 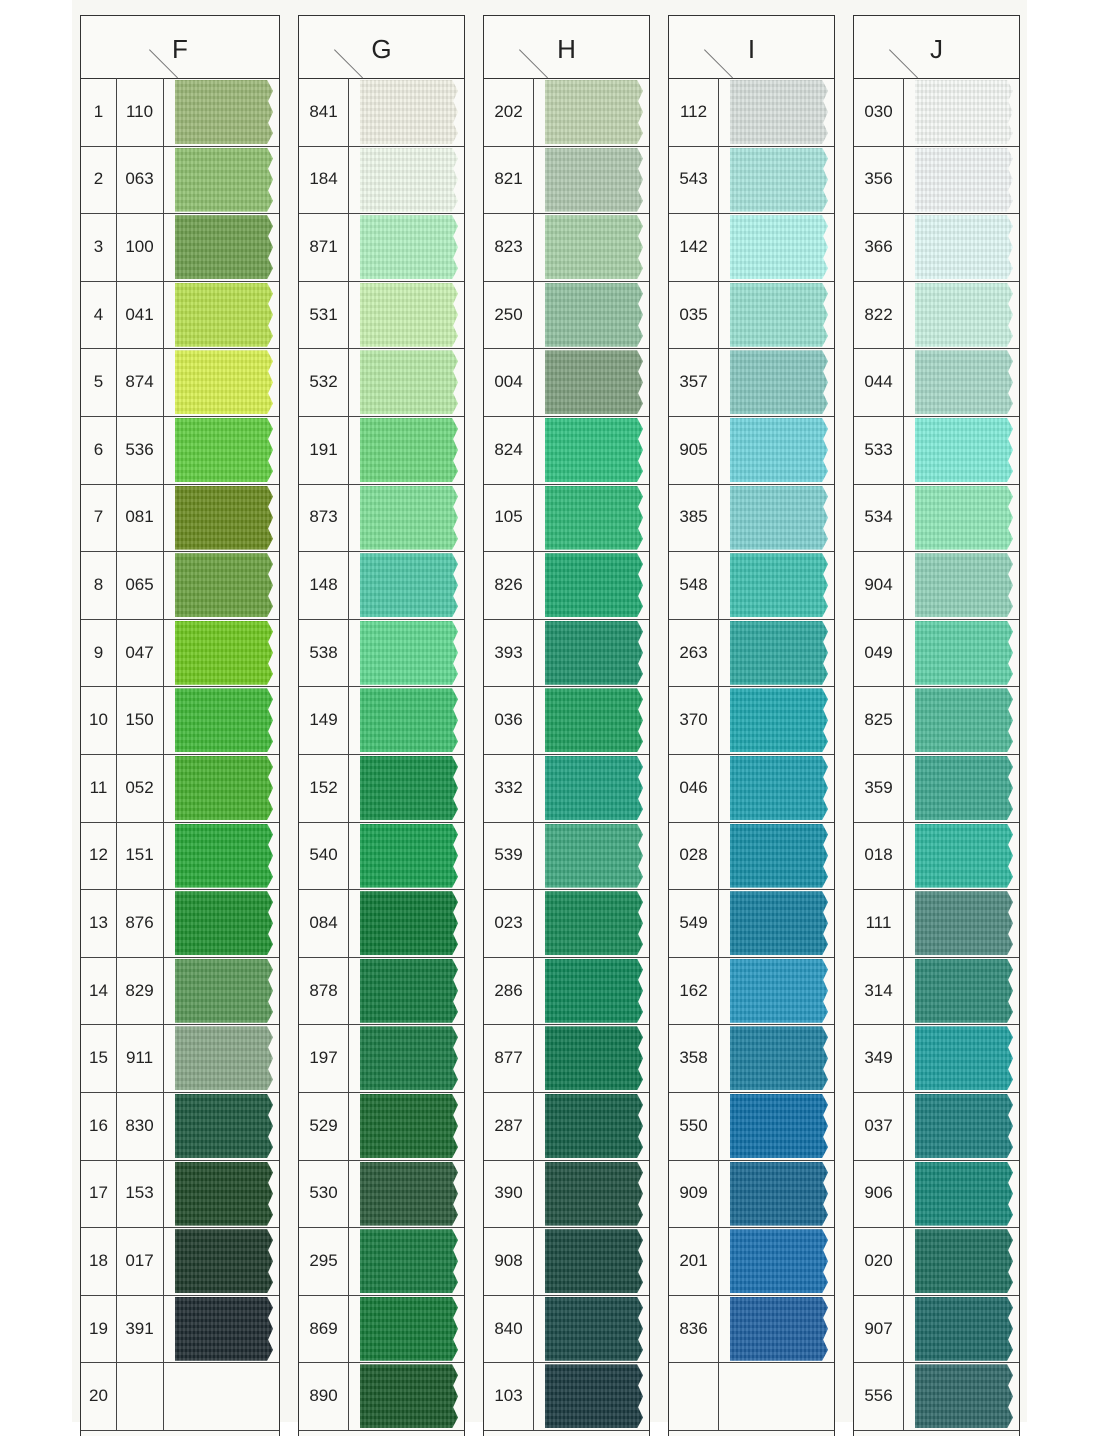 I want to click on color-row: 543, so click(x=751, y=180).